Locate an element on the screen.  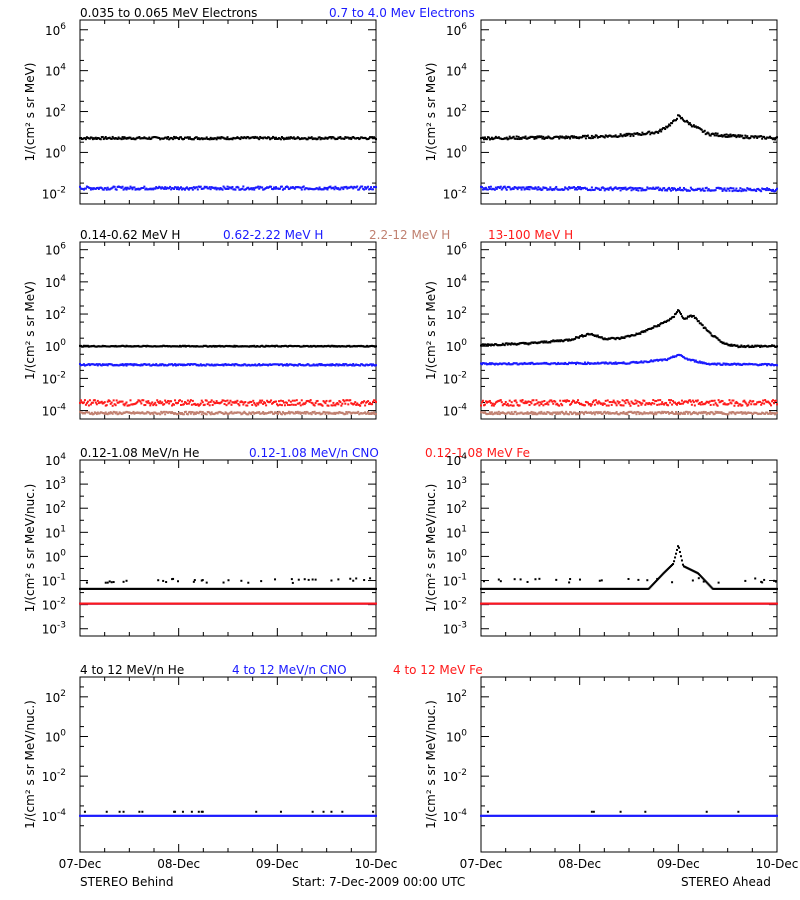
y-tick-label: 10¹ is located at coordinates (55, 532).